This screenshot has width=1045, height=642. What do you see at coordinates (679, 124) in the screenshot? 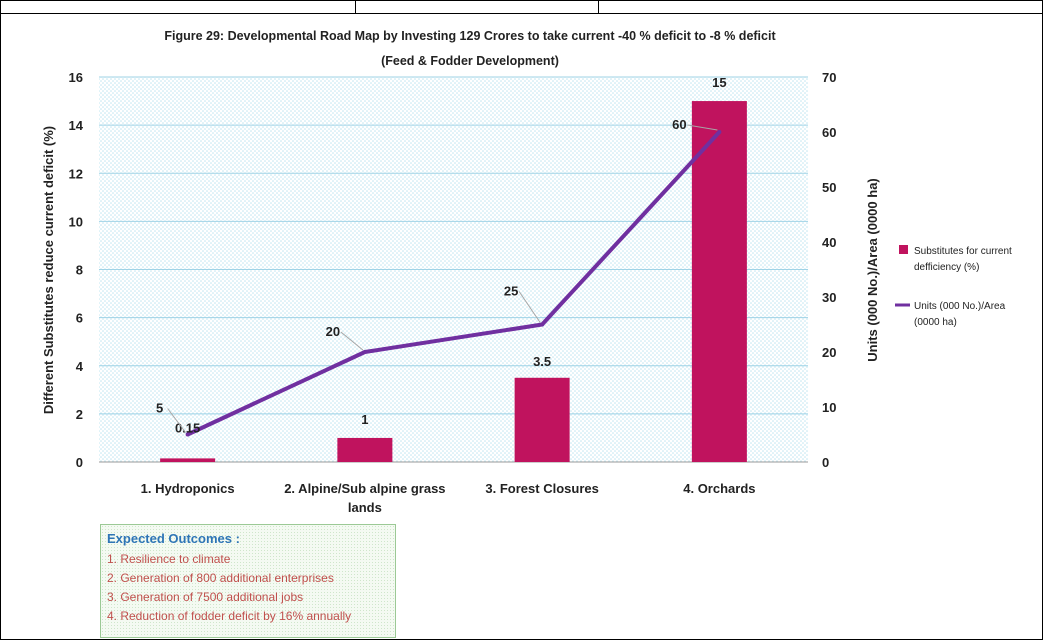
I see `line-data-label: 60` at bounding box center [679, 124].